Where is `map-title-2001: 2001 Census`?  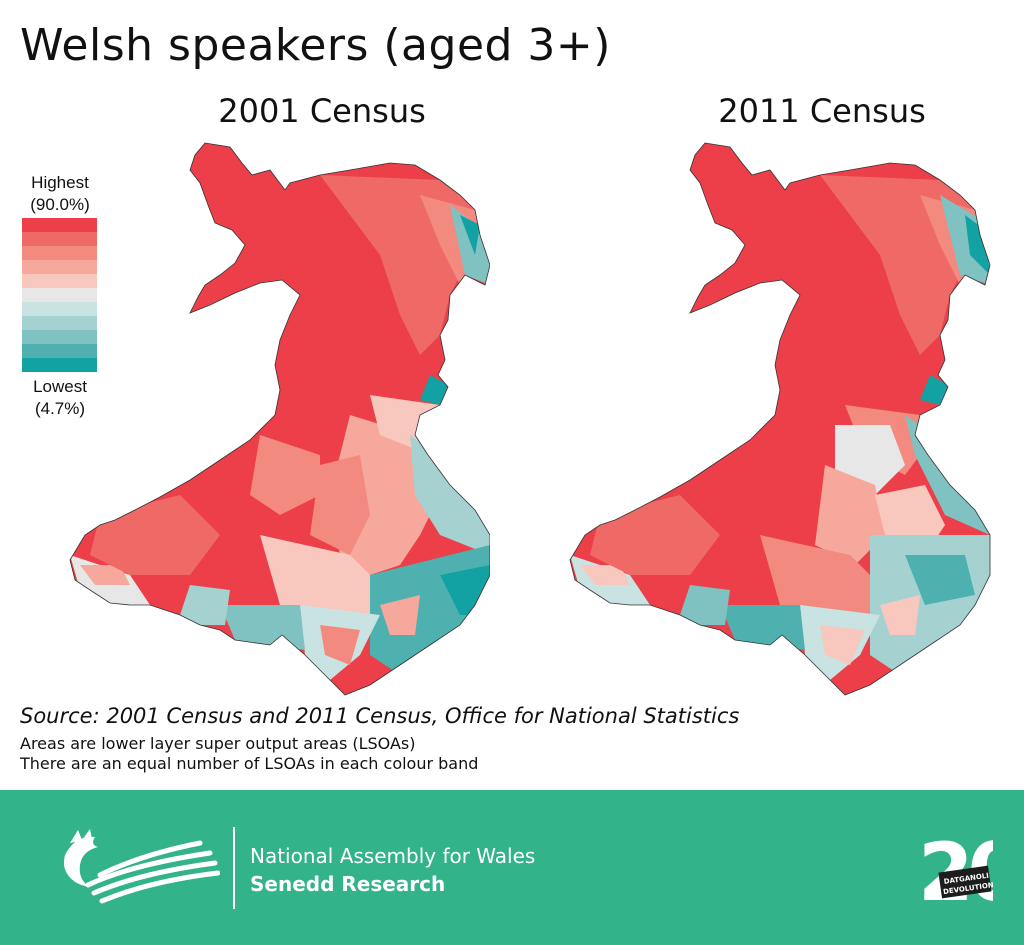 map-title-2001: 2001 Census is located at coordinates (322, 111).